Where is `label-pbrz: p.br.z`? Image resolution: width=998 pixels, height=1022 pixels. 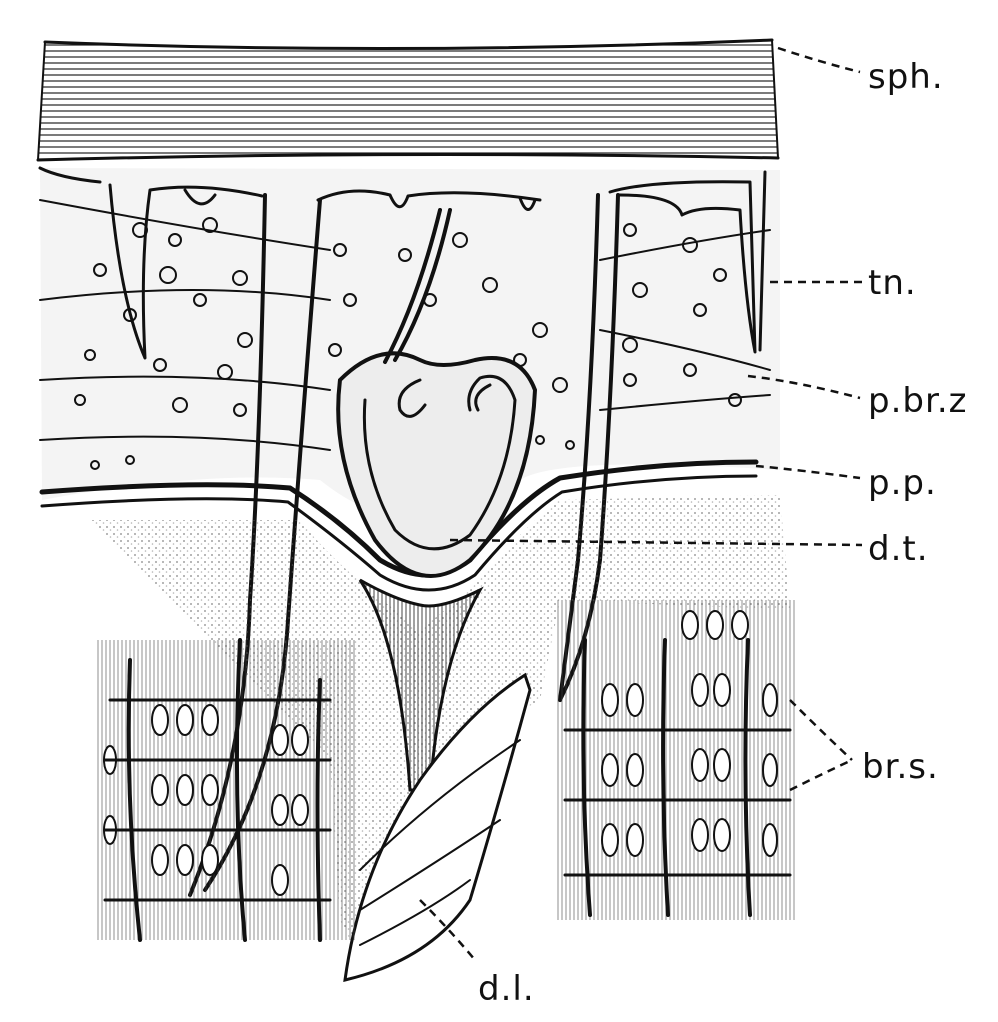 label-pbrz: p.br.z is located at coordinates (917, 401).